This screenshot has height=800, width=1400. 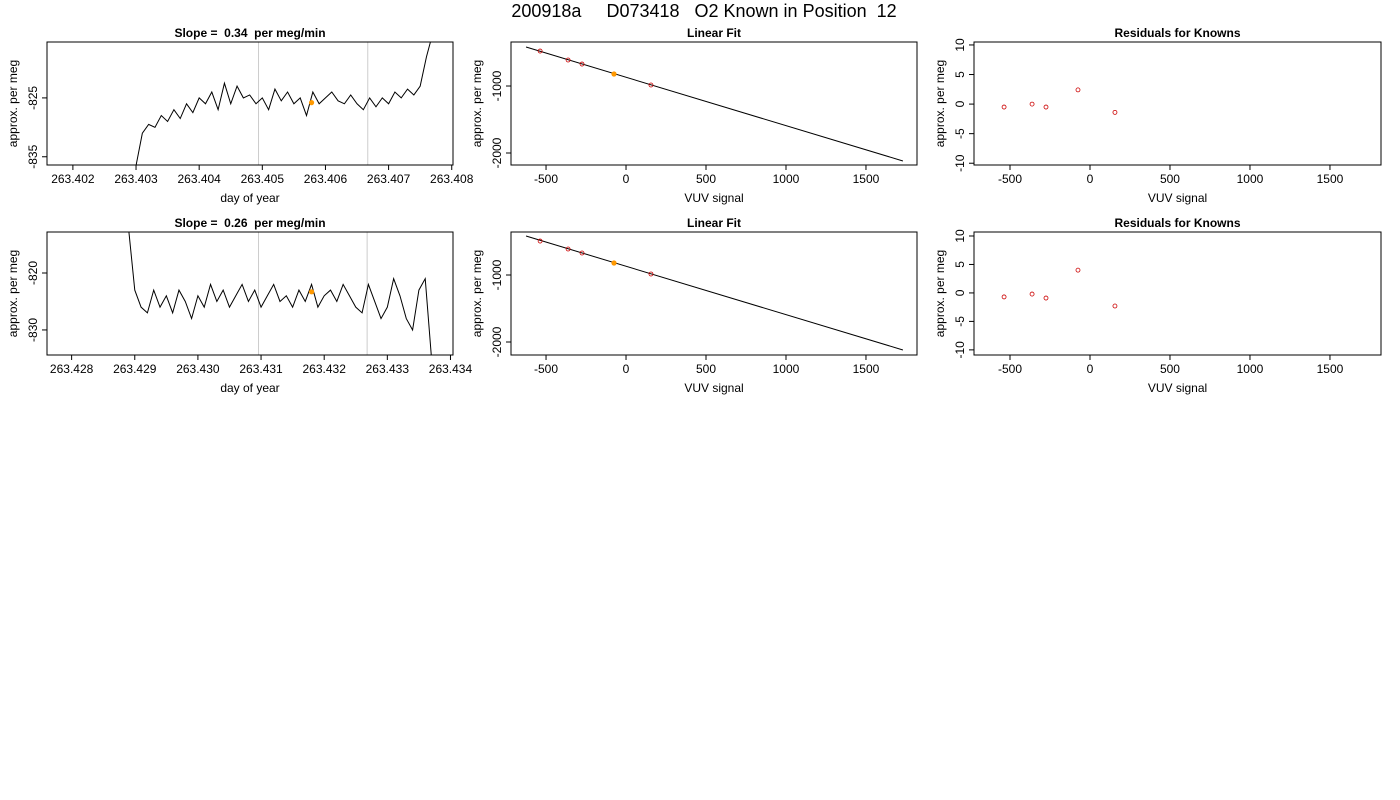 I want to click on x-tick-label: 263.433, so click(x=388, y=369).